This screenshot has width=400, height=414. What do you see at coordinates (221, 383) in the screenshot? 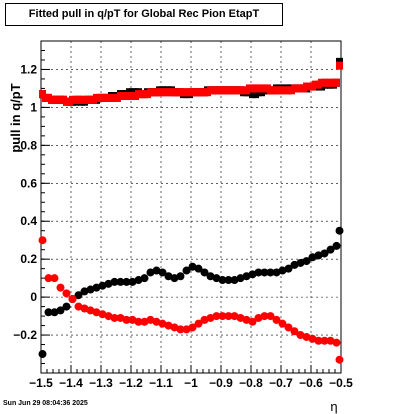
I see `x-tick-label: −0.9` at bounding box center [221, 383].